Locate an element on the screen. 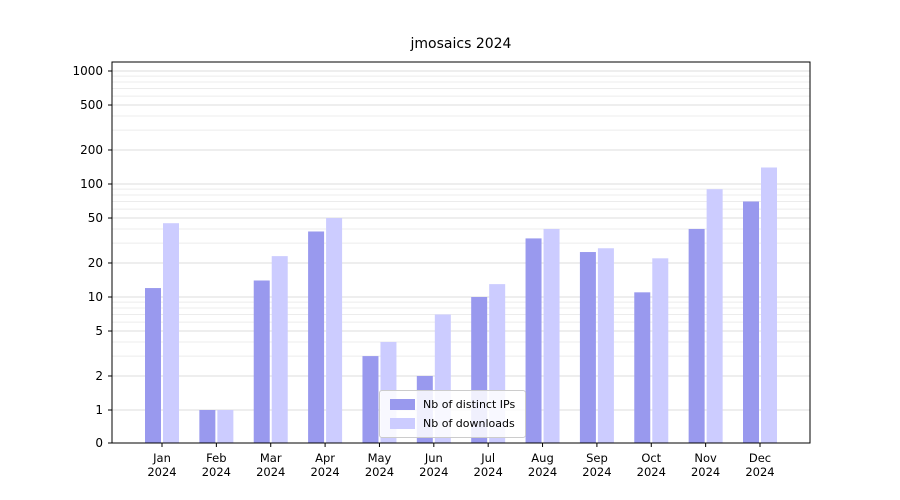  y-tick-label: 10 is located at coordinates (95, 297).